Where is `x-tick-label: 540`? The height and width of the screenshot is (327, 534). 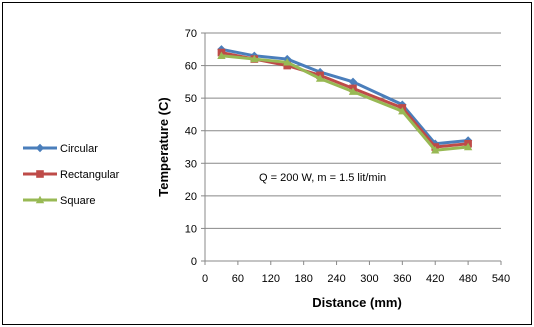
x-tick-label: 540 is located at coordinates (501, 279).